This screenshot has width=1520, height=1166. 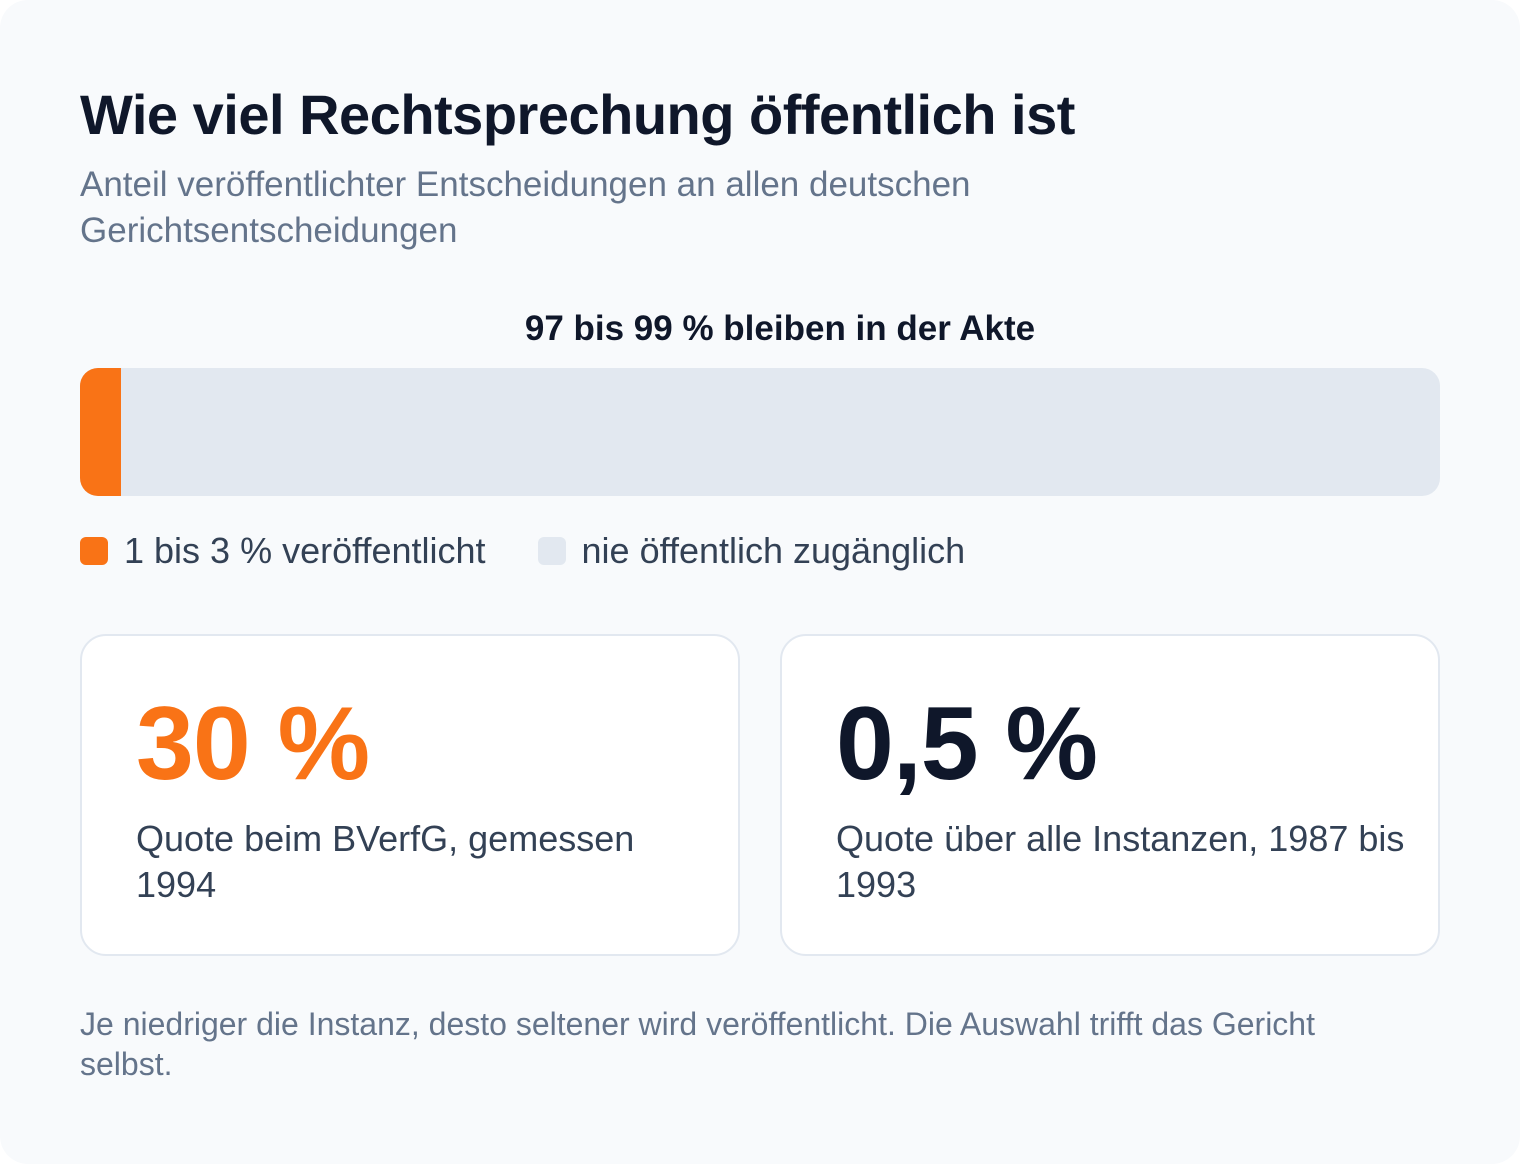 I want to click on legend-swatch-unpublished, so click(x=551, y=551).